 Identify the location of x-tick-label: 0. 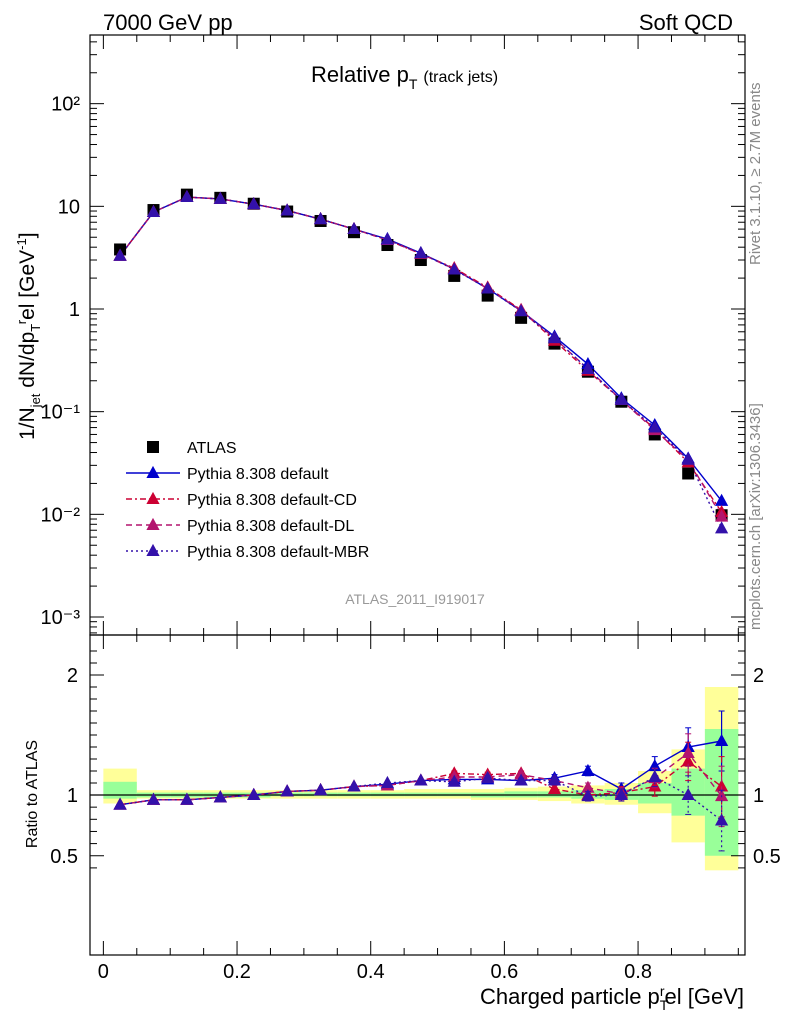
(103, 972).